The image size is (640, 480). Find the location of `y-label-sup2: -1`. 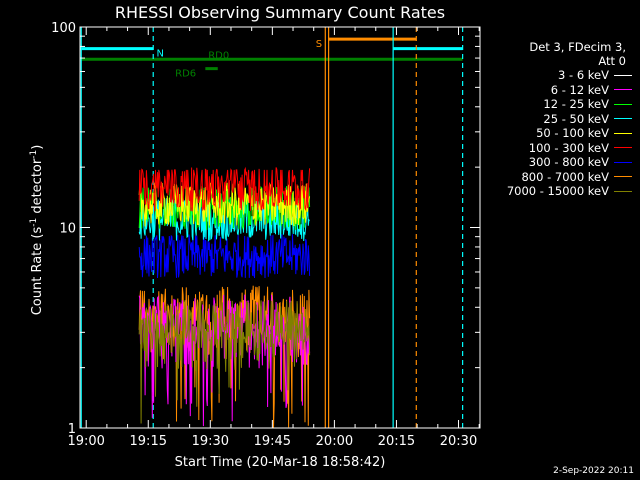

y-label-sup2: -1 is located at coordinates (34, 154).